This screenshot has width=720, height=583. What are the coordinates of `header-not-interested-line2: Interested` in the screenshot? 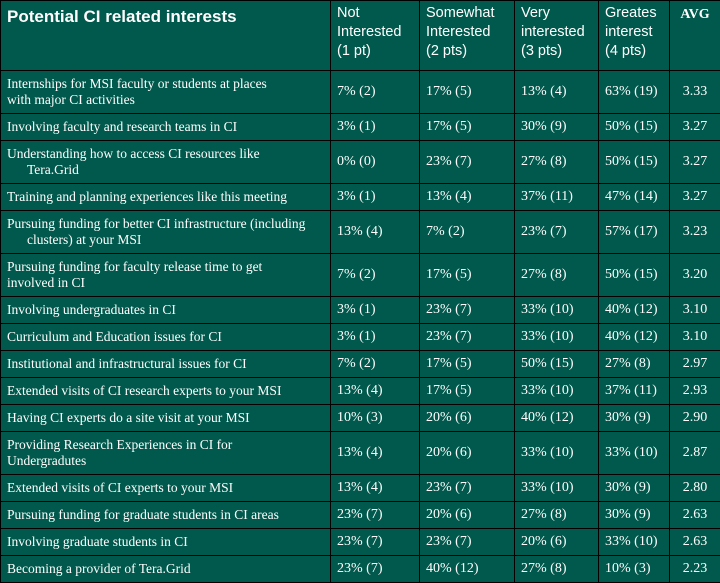 It's located at (378, 32).